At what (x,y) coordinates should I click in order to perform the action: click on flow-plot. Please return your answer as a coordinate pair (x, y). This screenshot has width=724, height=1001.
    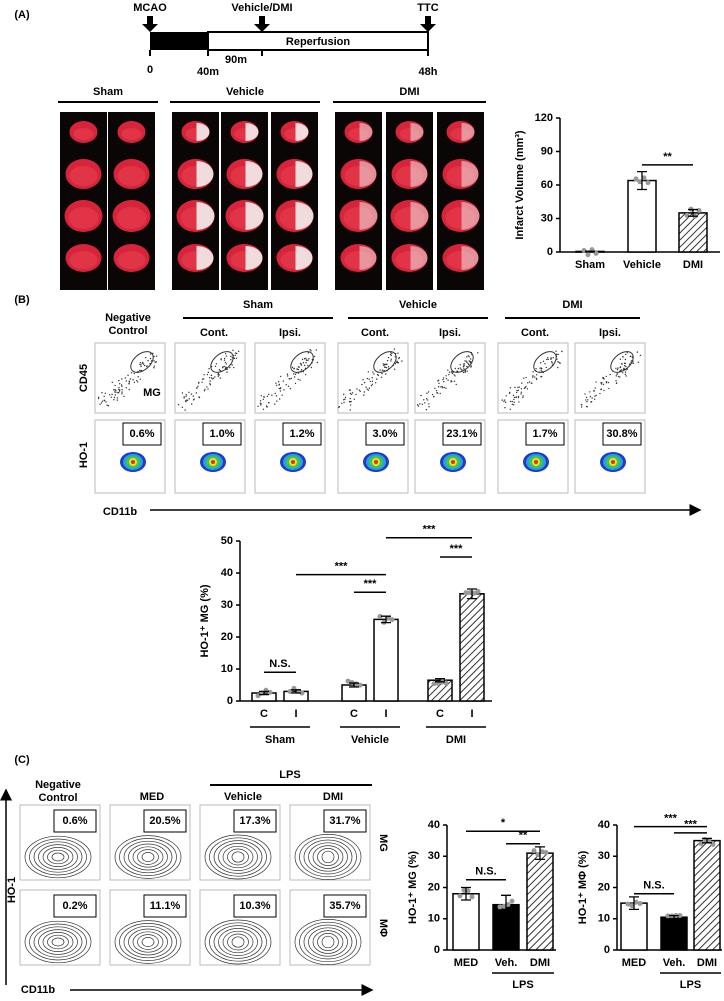
    Looking at the image, I should click on (450, 378).